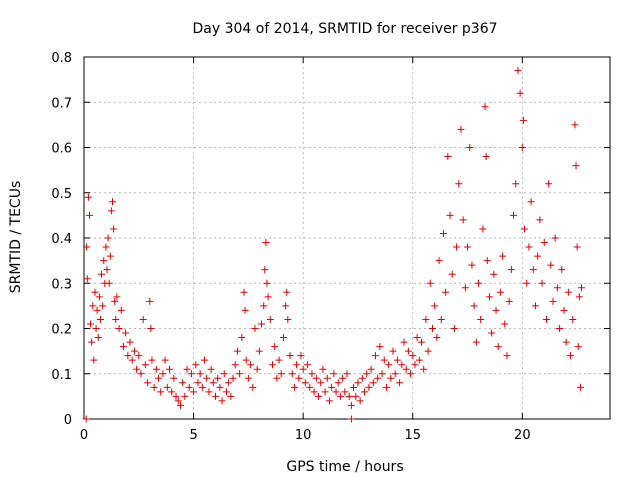 The height and width of the screenshot is (480, 640). Describe the element at coordinates (61, 284) in the screenshot. I see `y-tick-label: 0.3` at that location.